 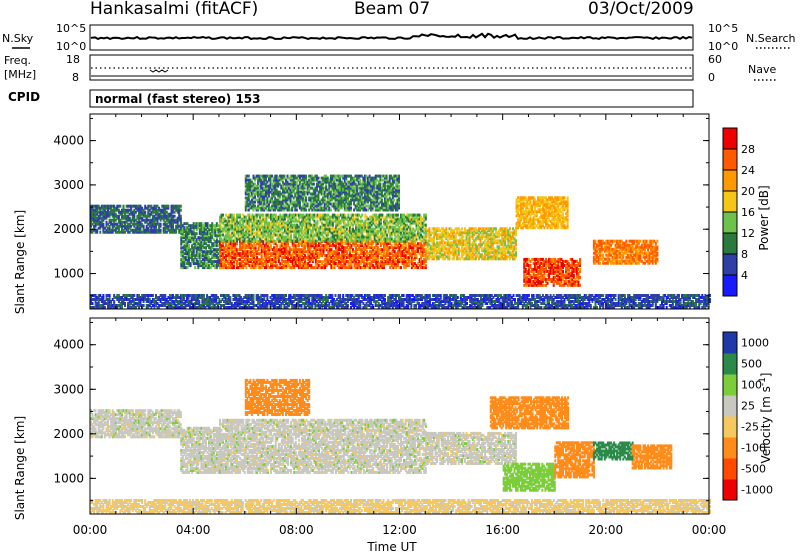 I want to click on cpid-label: CPID, so click(x=24, y=97).